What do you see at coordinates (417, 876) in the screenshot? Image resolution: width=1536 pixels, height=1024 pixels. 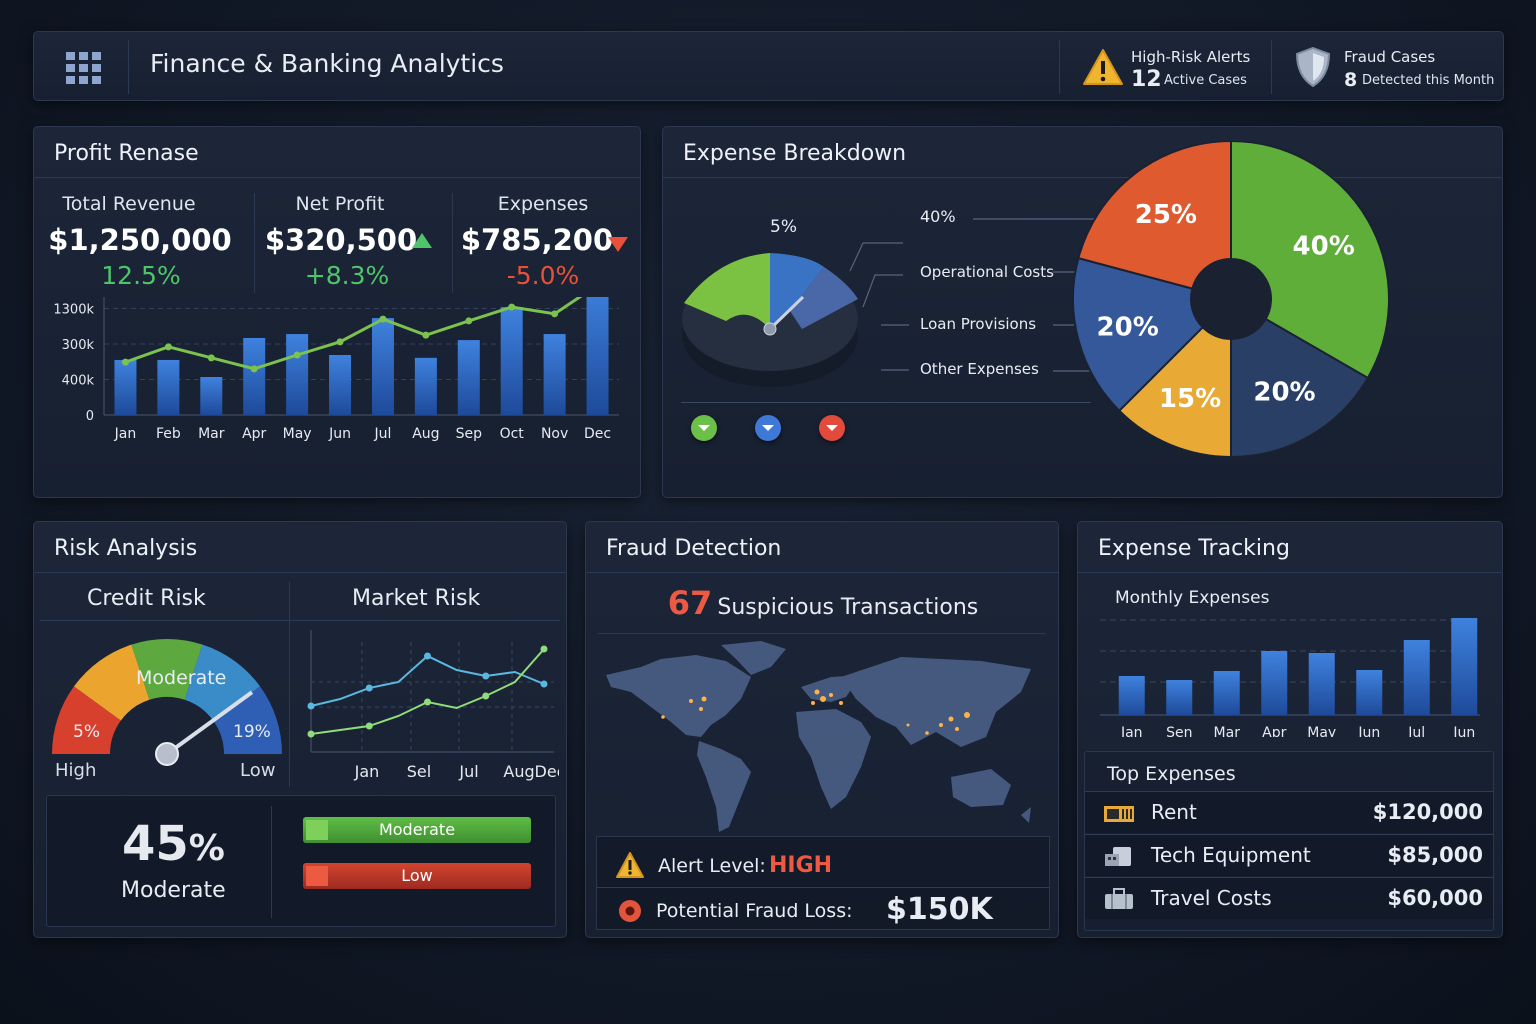 I see `risk-bar-low: Low` at bounding box center [417, 876].